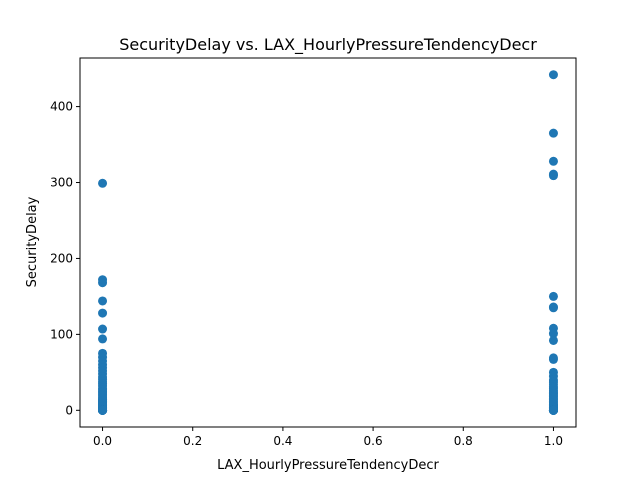 The image size is (640, 480). I want to click on x-tick-label: 0.6, so click(373, 441).